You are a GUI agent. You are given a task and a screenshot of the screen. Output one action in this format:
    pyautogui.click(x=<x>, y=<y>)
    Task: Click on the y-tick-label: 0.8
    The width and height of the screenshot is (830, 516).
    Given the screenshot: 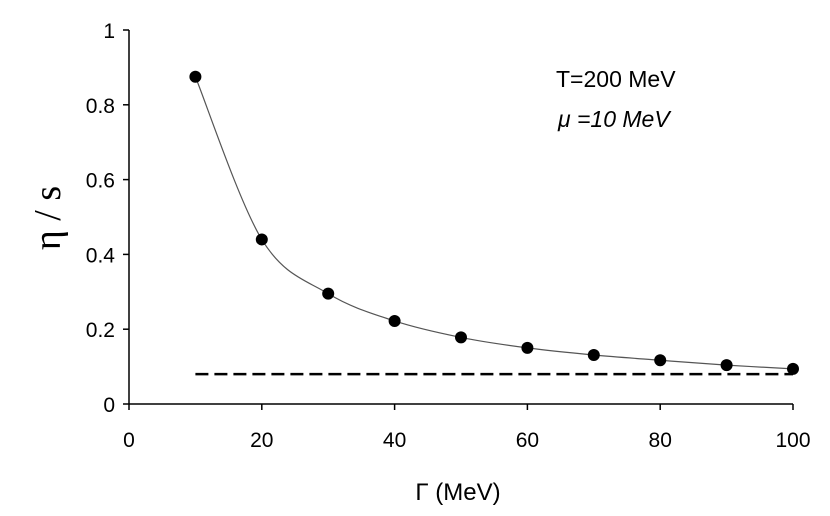 What is the action you would take?
    pyautogui.click(x=100, y=106)
    